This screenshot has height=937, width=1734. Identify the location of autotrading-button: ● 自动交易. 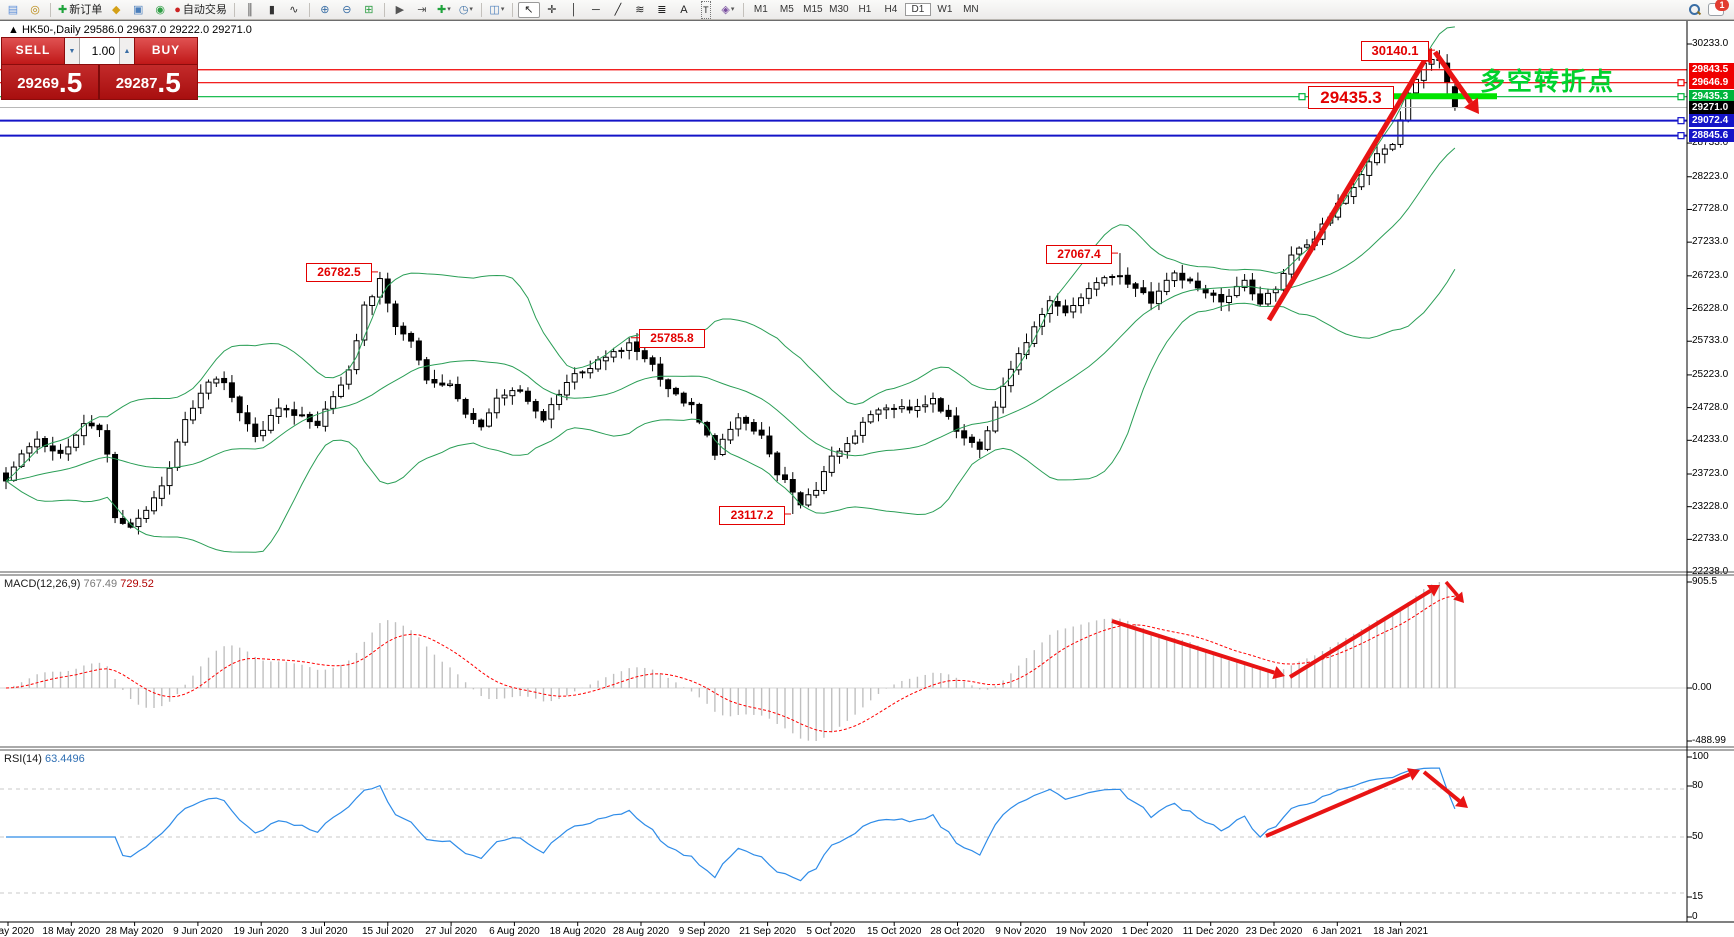
(200, 9).